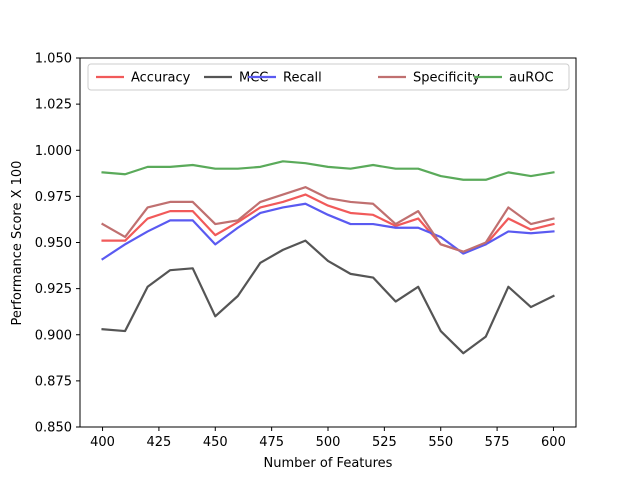 The image size is (640, 480). I want to click on legend: AccuracyMCCRecallSpecificityauROC, so click(328, 77).